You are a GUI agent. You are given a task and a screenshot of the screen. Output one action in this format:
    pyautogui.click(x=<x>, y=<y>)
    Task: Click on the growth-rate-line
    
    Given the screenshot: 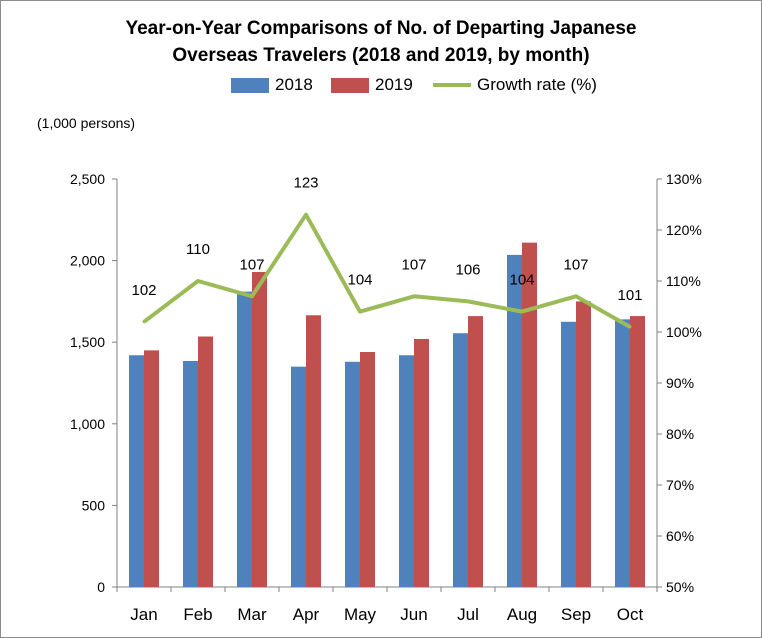 What is the action you would take?
    pyautogui.click(x=386, y=270)
    